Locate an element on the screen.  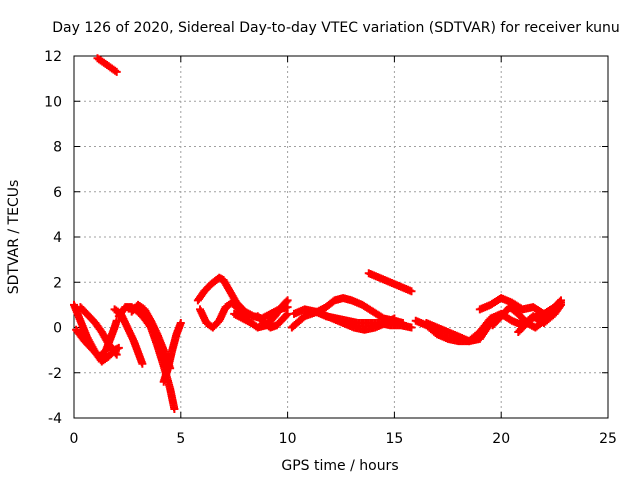
x-tick-label: 15 is located at coordinates (394, 439).